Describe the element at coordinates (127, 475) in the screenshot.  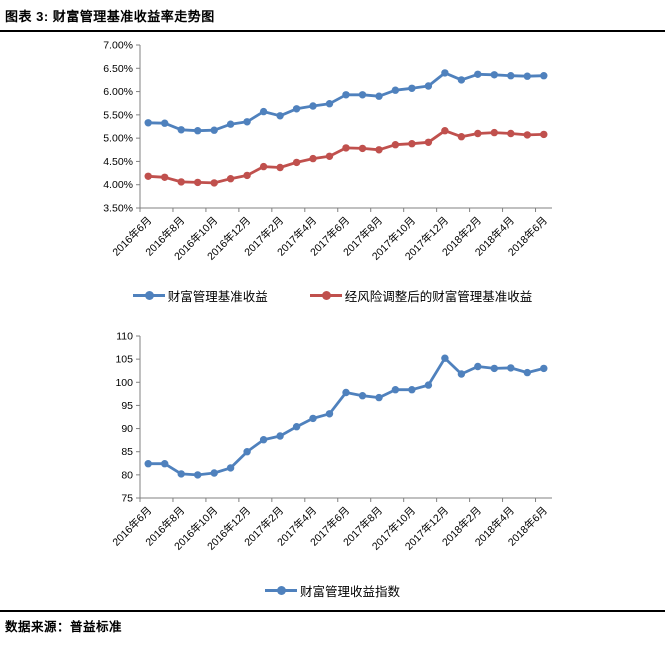
I see `y-tick-label: 80` at that location.